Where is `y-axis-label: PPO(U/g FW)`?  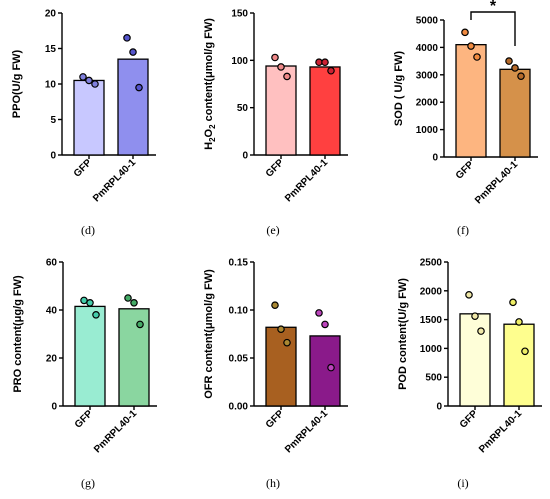
y-axis-label: PPO(U/g FW) is located at coordinates (17, 83).